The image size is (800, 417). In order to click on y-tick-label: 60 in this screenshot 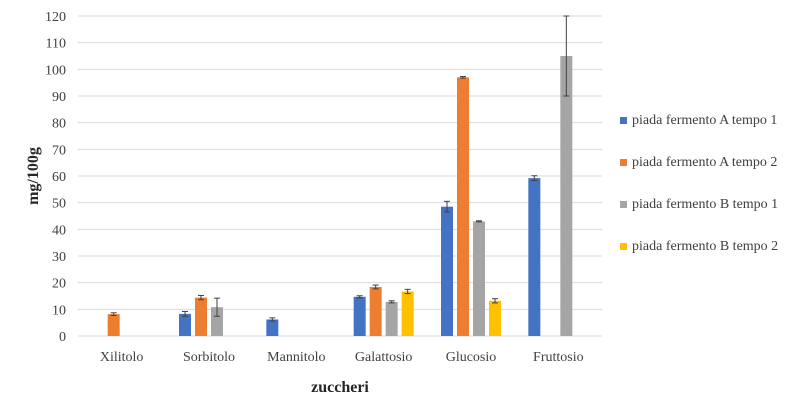, I will do `click(59, 177)`.